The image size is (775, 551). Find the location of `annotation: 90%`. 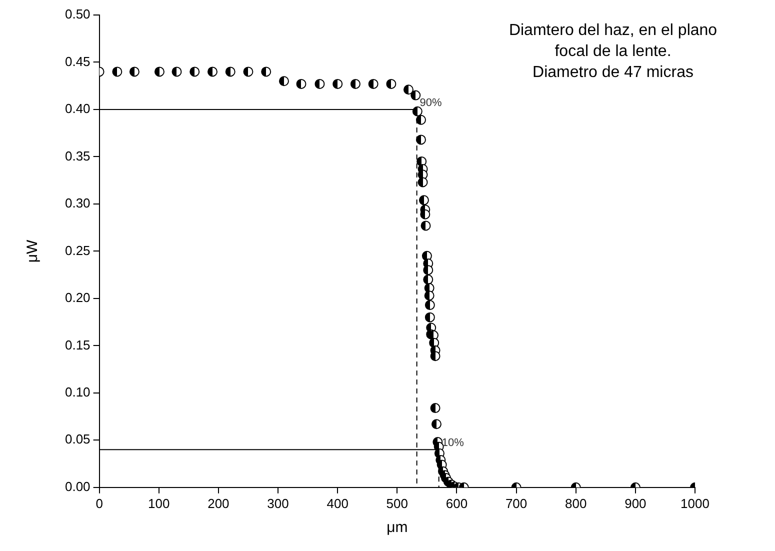

annotation: 90% is located at coordinates (431, 103).